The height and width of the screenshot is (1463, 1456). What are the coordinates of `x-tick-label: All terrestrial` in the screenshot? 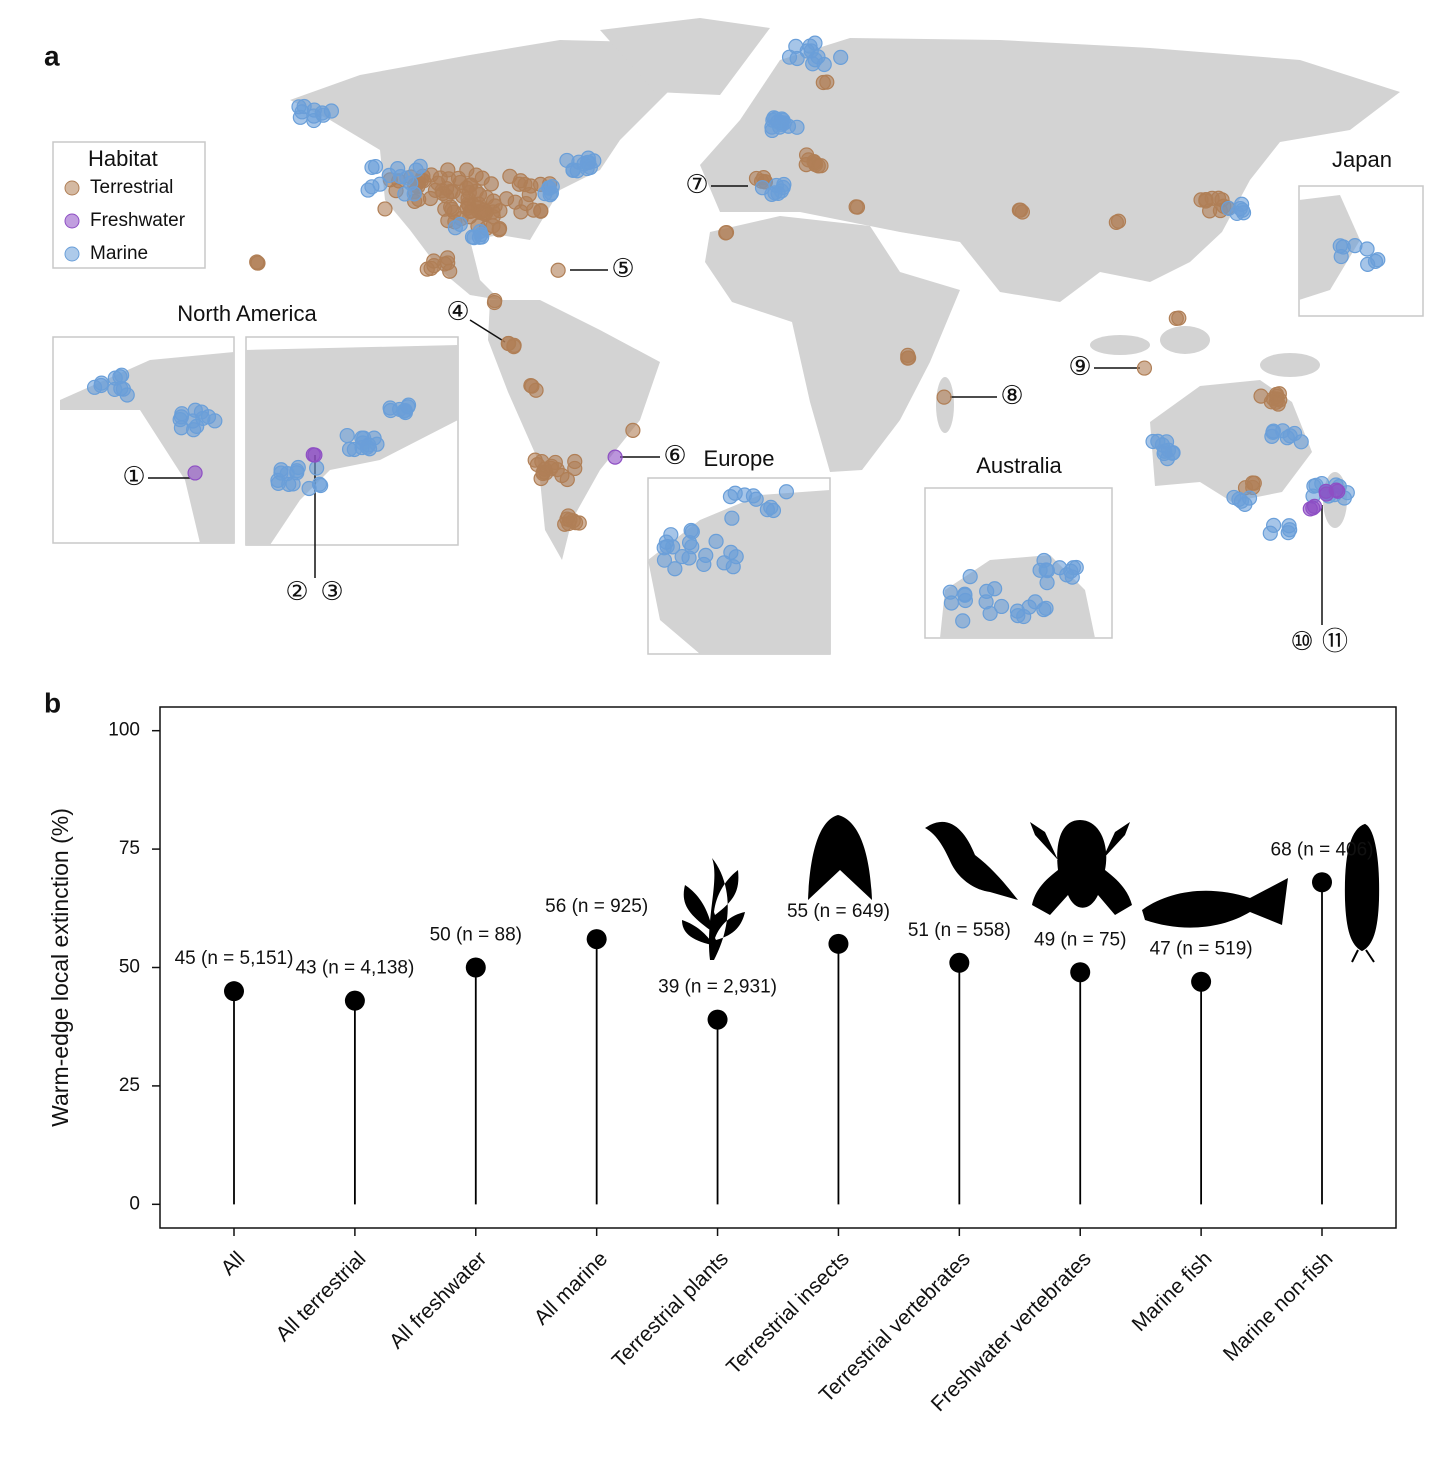 It's located at (321, 1296).